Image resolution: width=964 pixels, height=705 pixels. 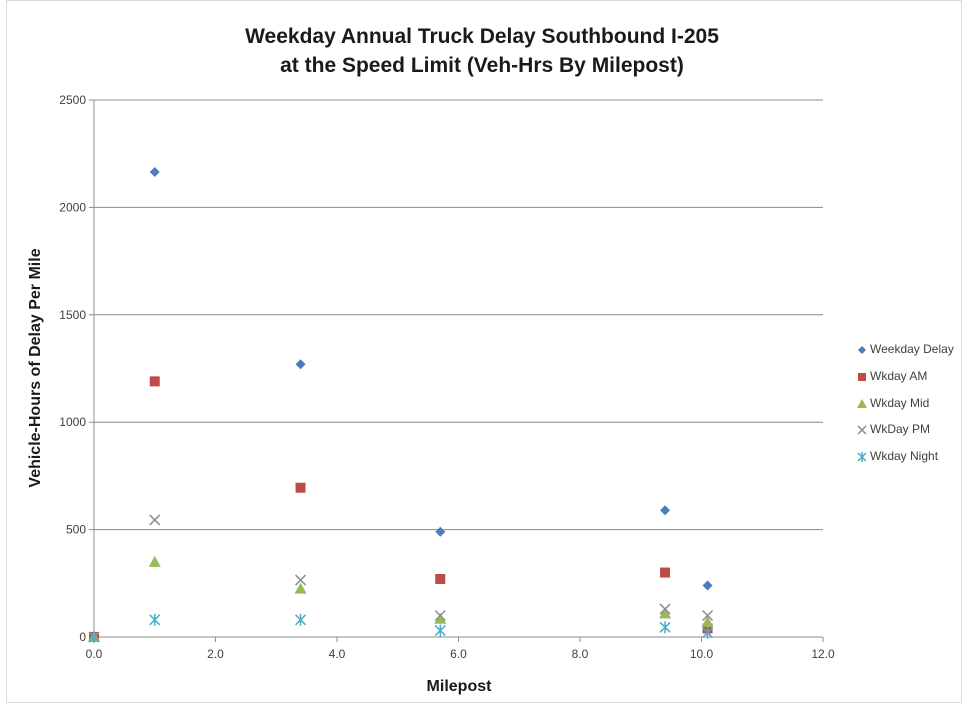 I want to click on x-marker-icon, so click(x=862, y=430).